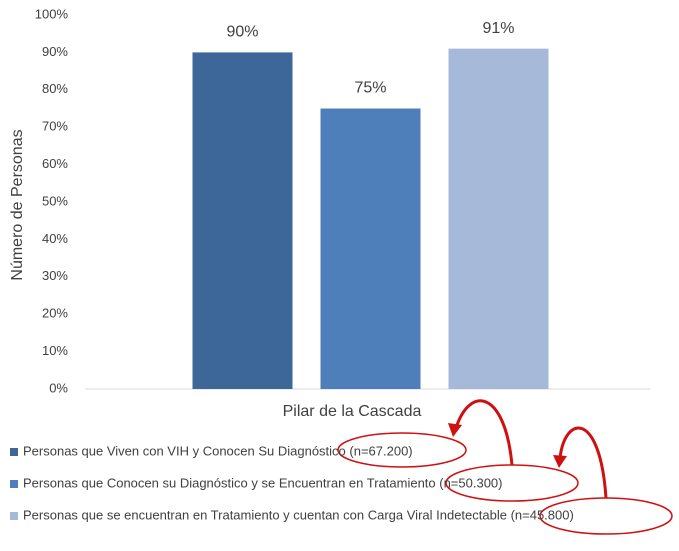  Describe the element at coordinates (352, 411) in the screenshot. I see `x-axis-label: Pilar de la Cascada` at that location.